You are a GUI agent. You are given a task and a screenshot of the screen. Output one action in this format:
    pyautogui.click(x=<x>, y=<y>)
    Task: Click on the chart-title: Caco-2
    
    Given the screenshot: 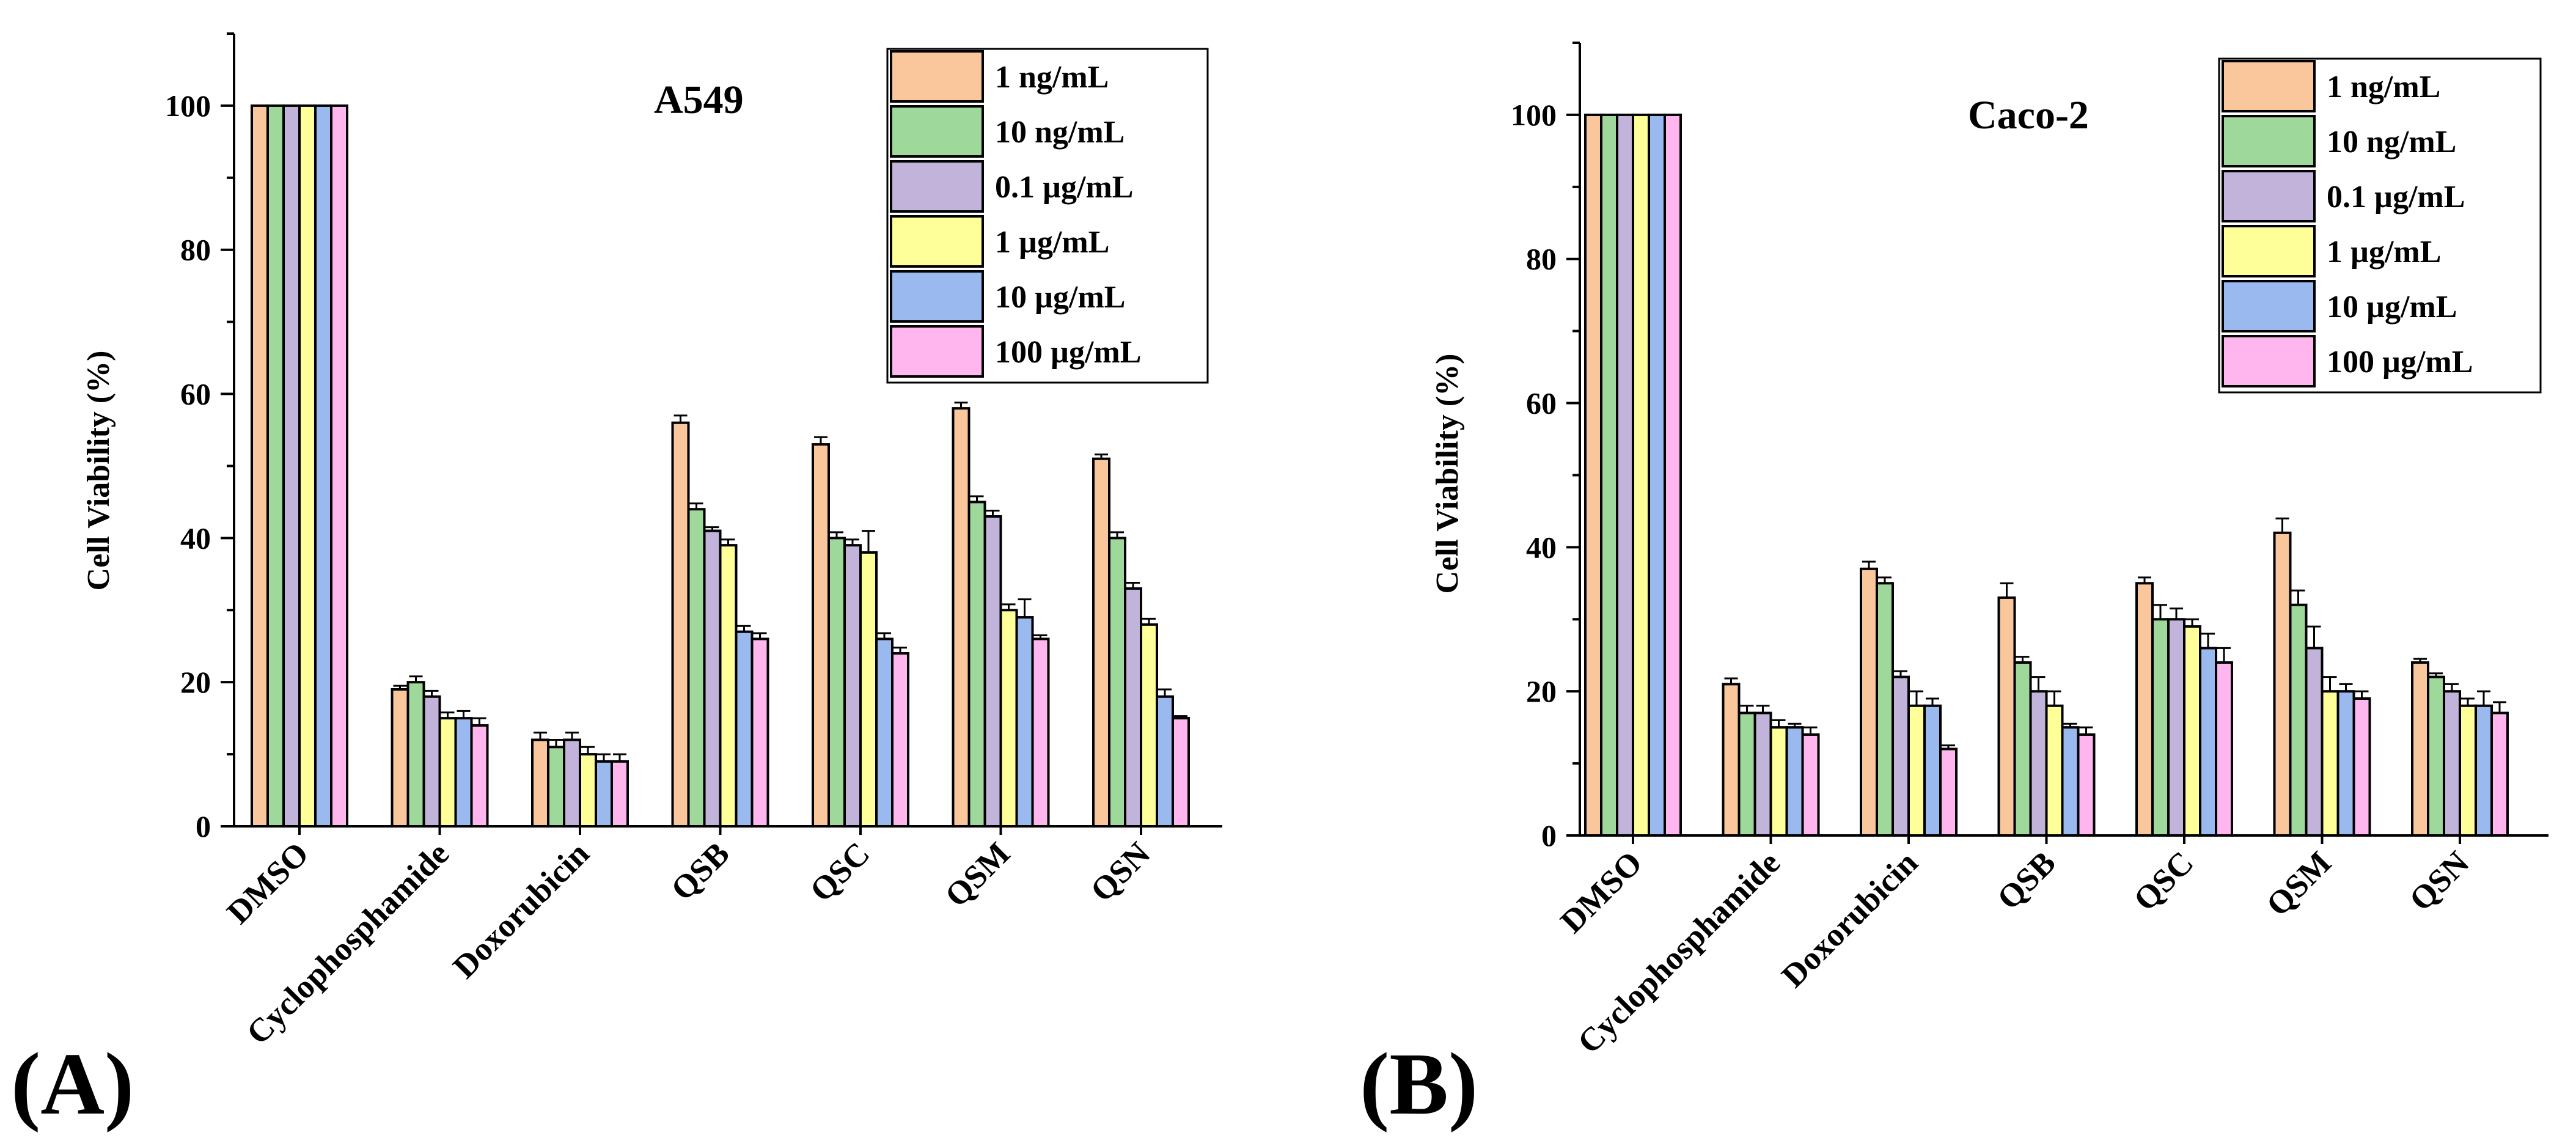 What is the action you would take?
    pyautogui.click(x=2028, y=116)
    